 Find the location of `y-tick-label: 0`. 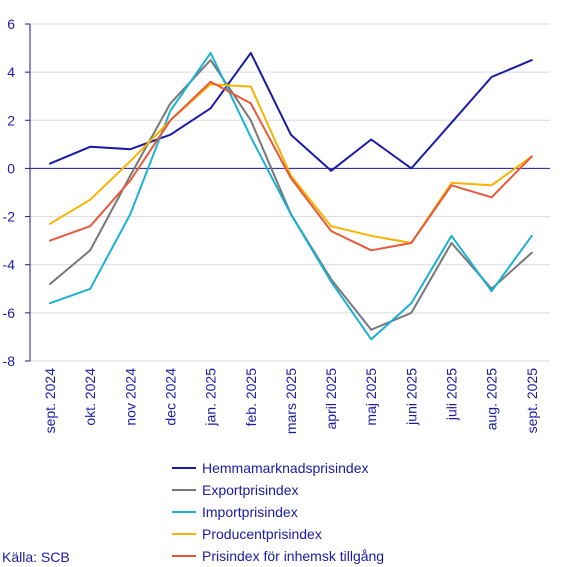

y-tick-label: 0 is located at coordinates (11, 168).